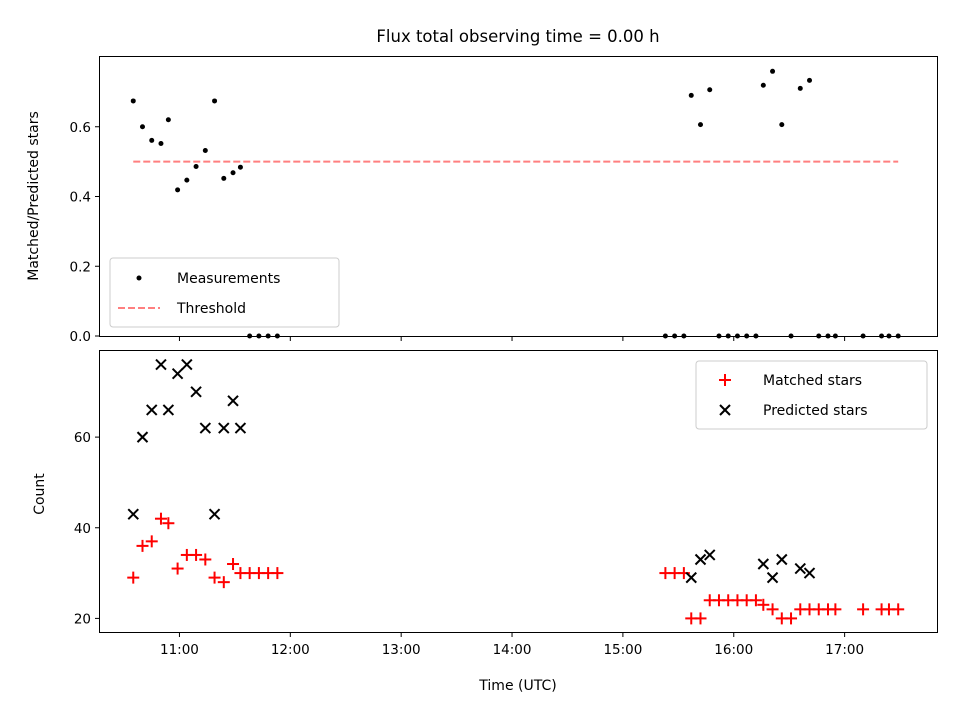 This screenshot has height=720, width=960. What do you see at coordinates (815, 411) in the screenshot?
I see `legend-predicted-label: Predicted stars` at bounding box center [815, 411].